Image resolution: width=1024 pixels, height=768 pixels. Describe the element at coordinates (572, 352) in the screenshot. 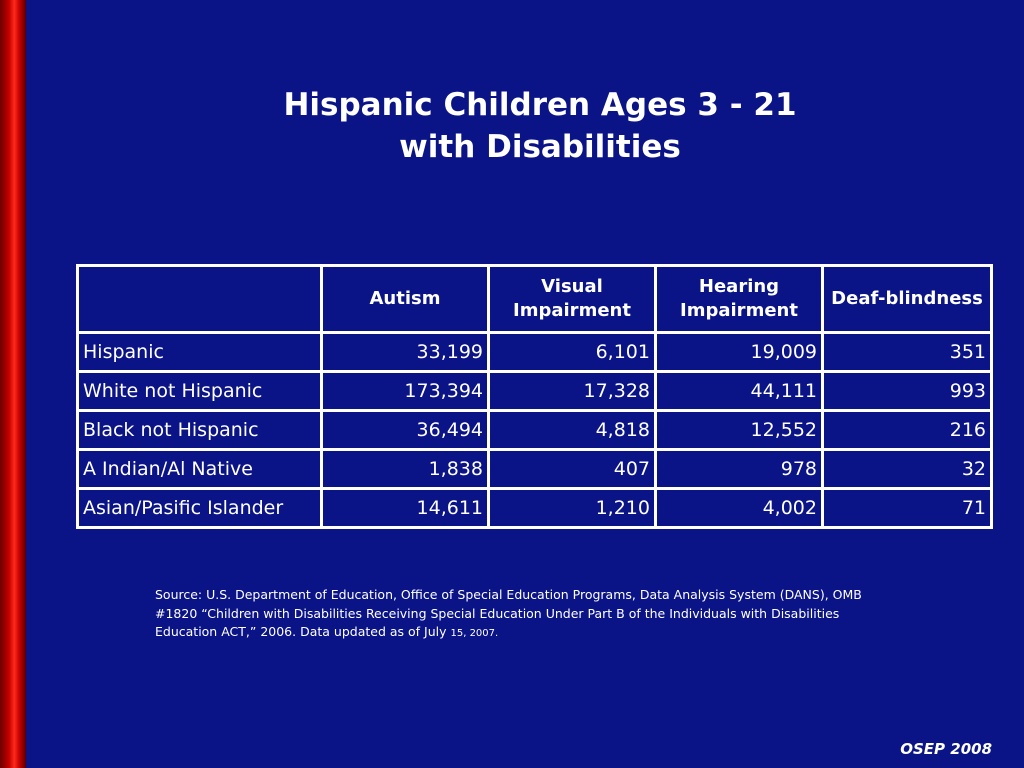

I see `cell-visual: 6,101` at that location.